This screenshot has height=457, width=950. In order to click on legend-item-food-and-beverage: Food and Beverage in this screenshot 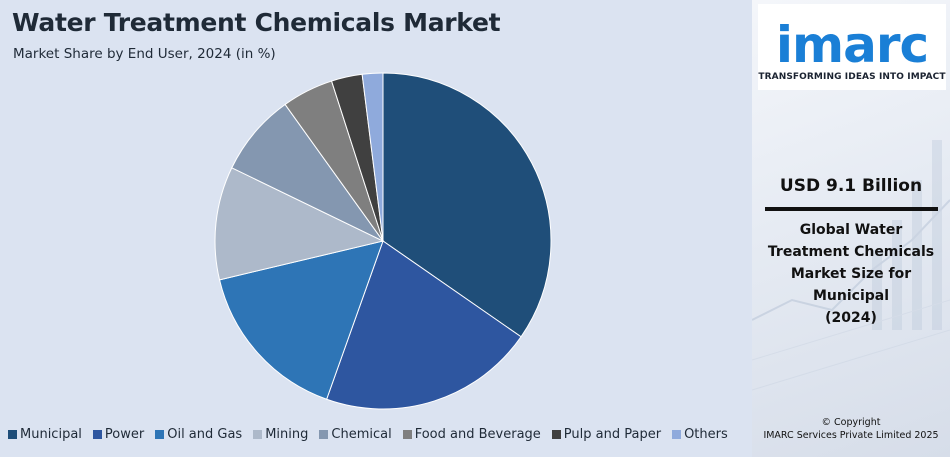, I will do `click(471, 434)`.